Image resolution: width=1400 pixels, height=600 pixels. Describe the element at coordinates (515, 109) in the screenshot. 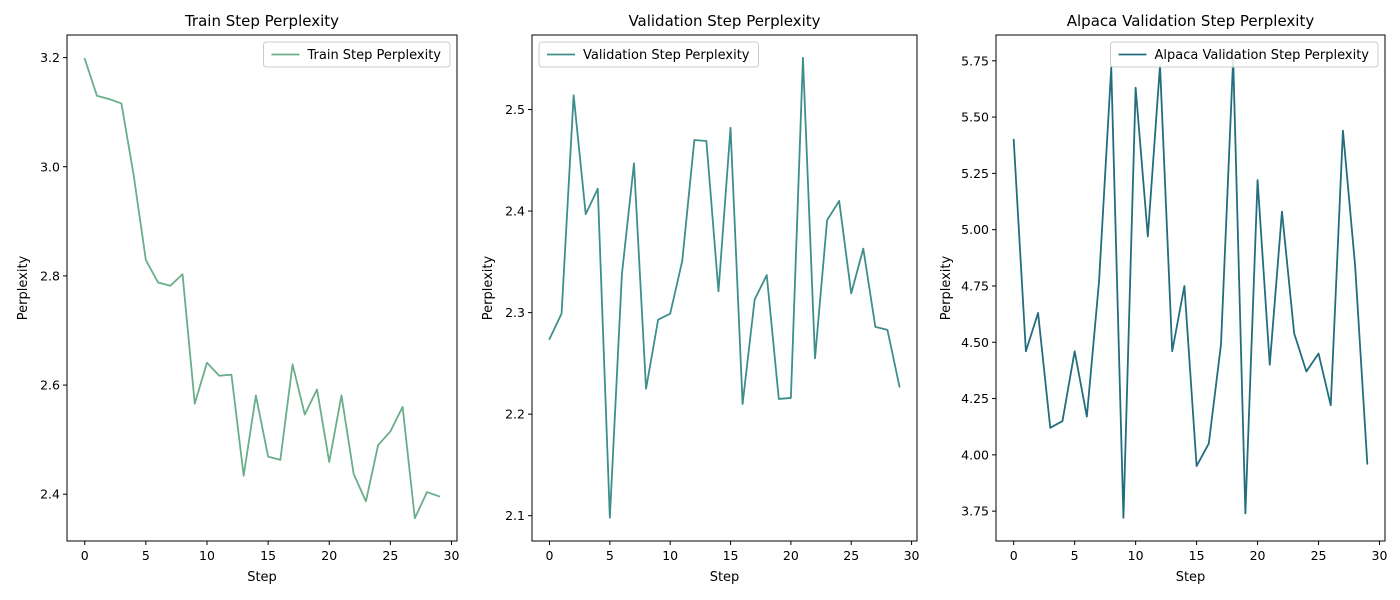

I see `y-tick-label: 2.5` at that location.